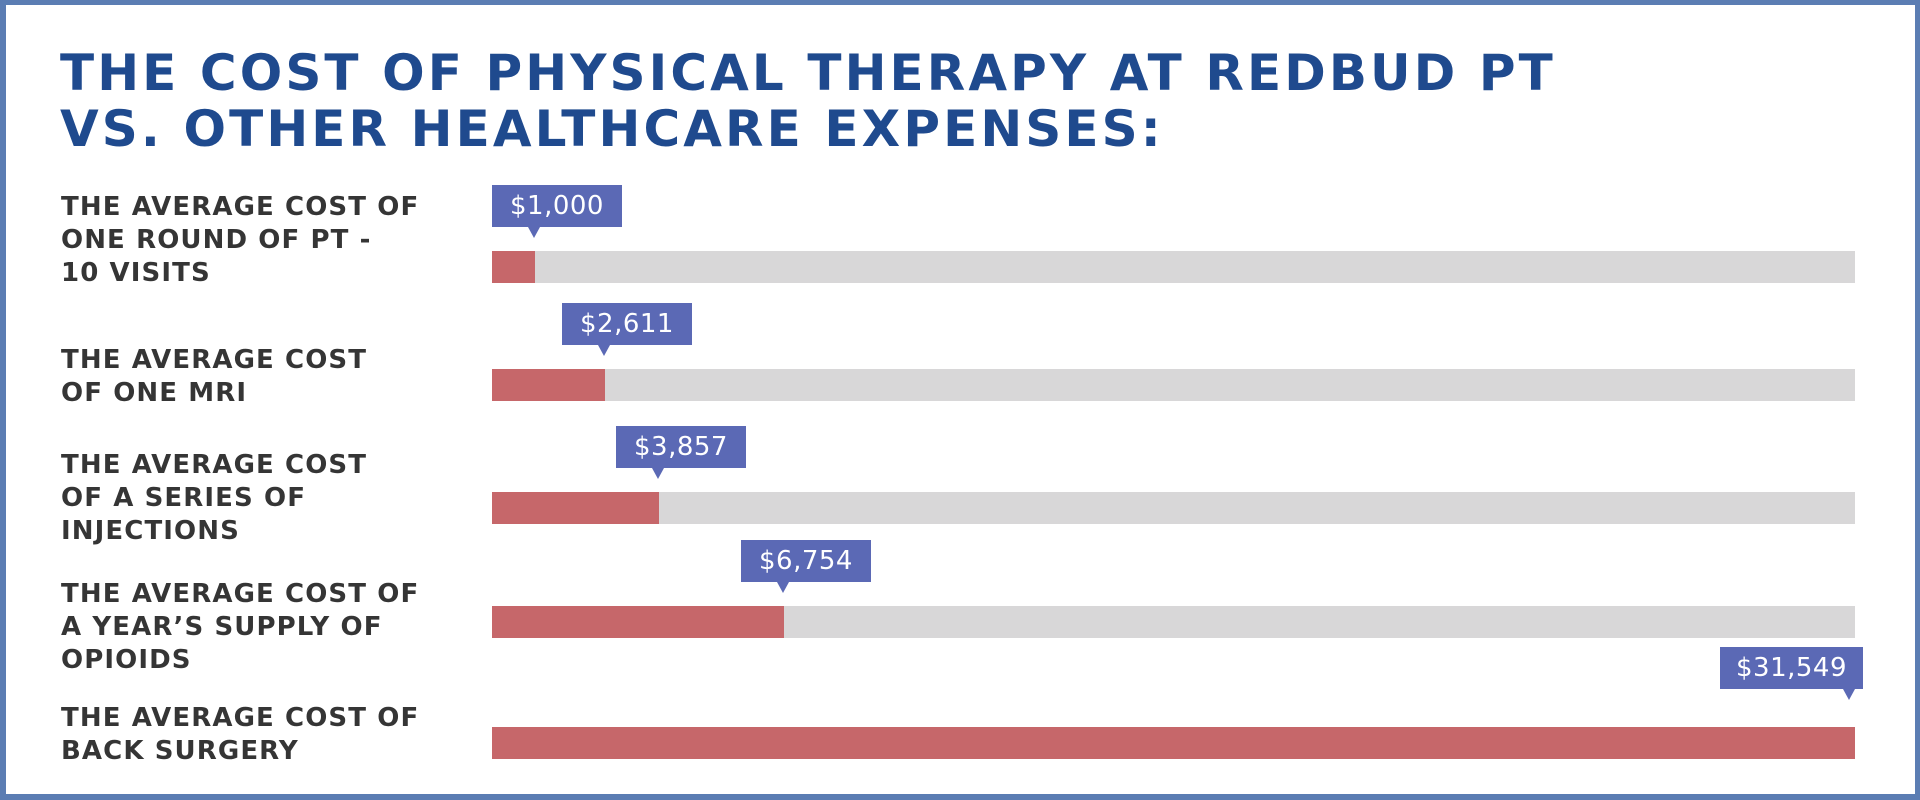  Describe the element at coordinates (681, 452) in the screenshot. I see `data-label: $3,857` at that location.